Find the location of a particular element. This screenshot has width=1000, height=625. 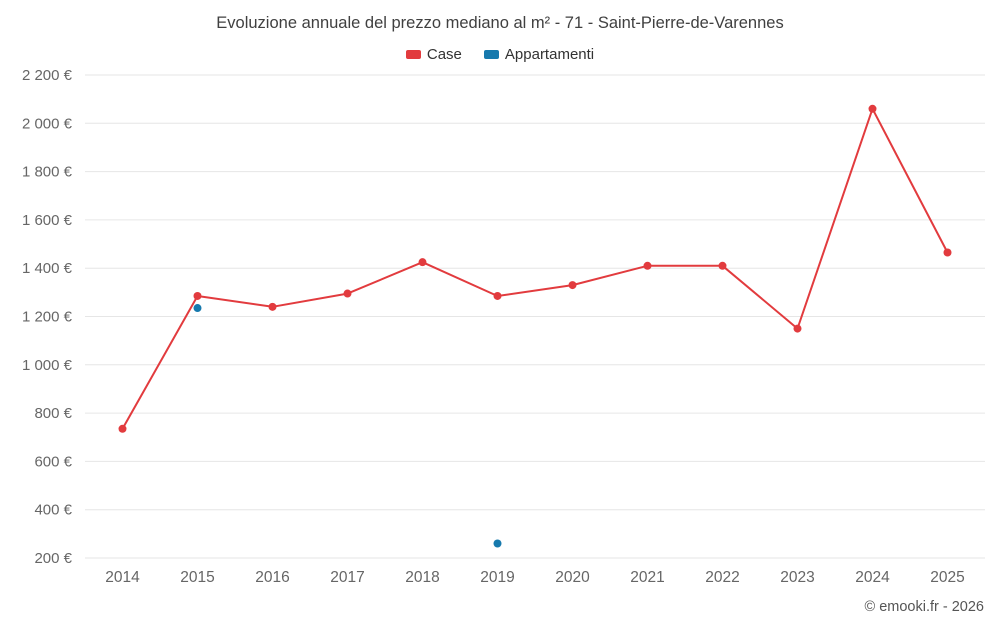

x-axis-tick-label: 2023 is located at coordinates (797, 577).